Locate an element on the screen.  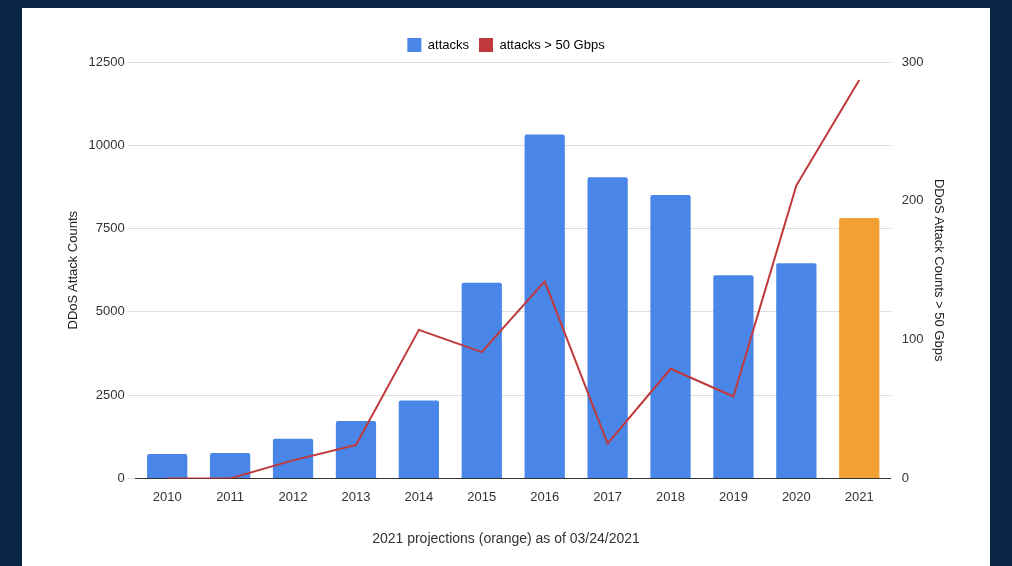
x-tick-label: 2015 is located at coordinates (482, 496).